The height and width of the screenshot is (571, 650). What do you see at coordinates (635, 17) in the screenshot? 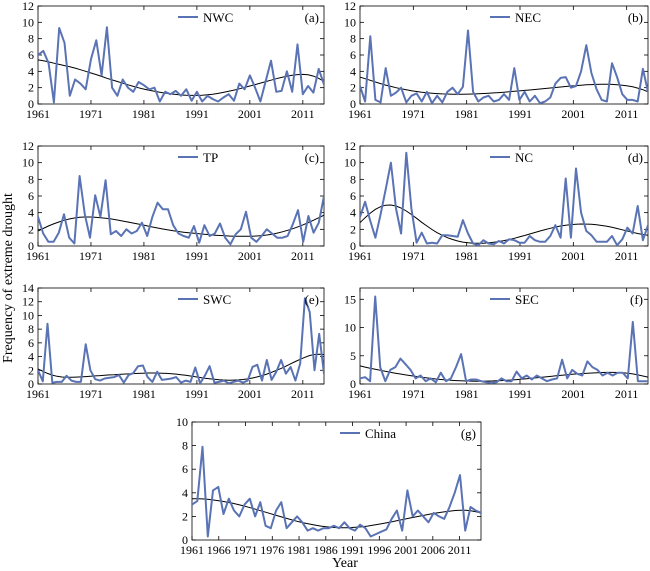
I see `panel-tag: (b)` at bounding box center [635, 17].